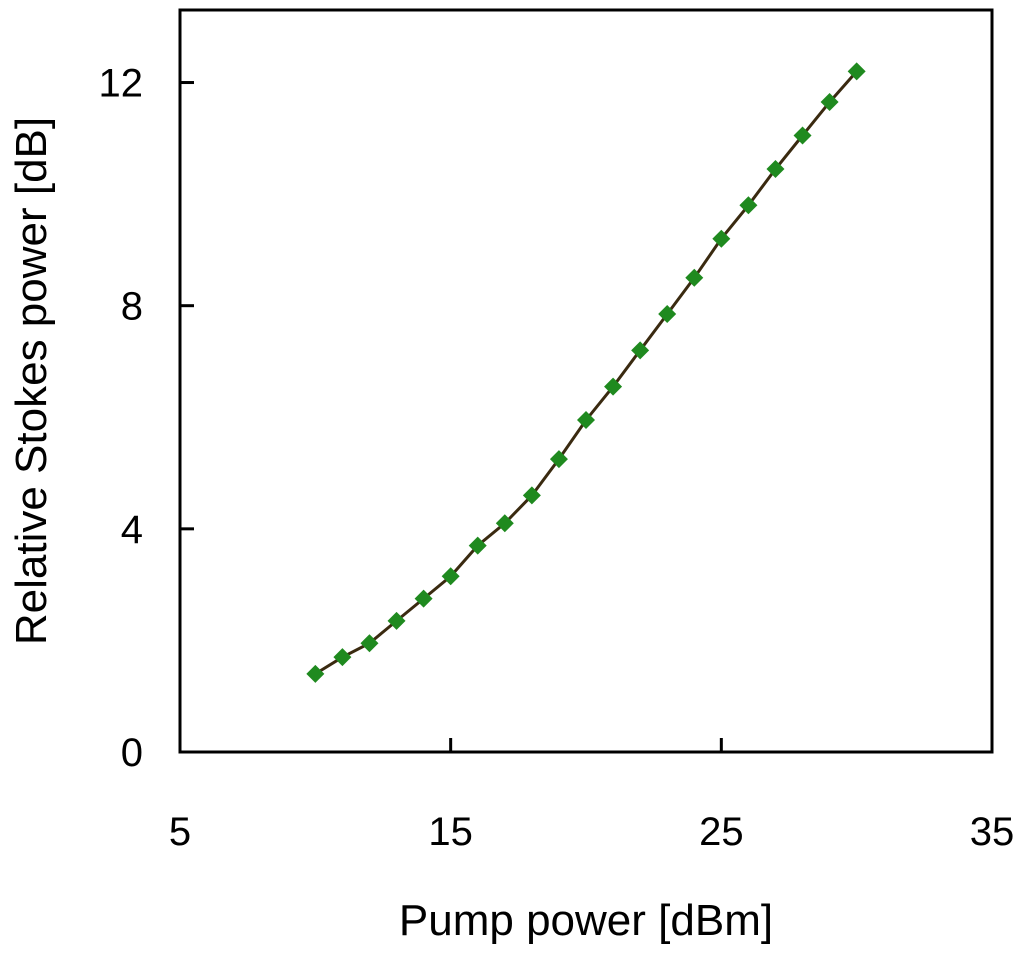  I want to click on y-tick-label: 4, so click(132, 530).